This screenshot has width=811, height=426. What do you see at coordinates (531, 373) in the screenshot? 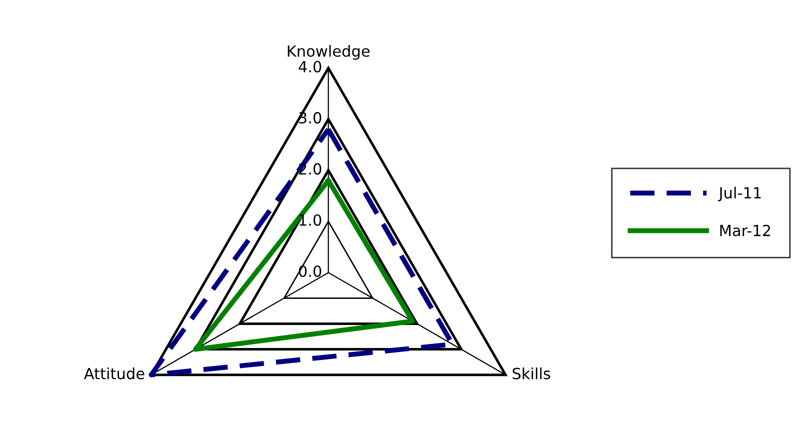
I see `spoke-label: Skills` at bounding box center [531, 373].